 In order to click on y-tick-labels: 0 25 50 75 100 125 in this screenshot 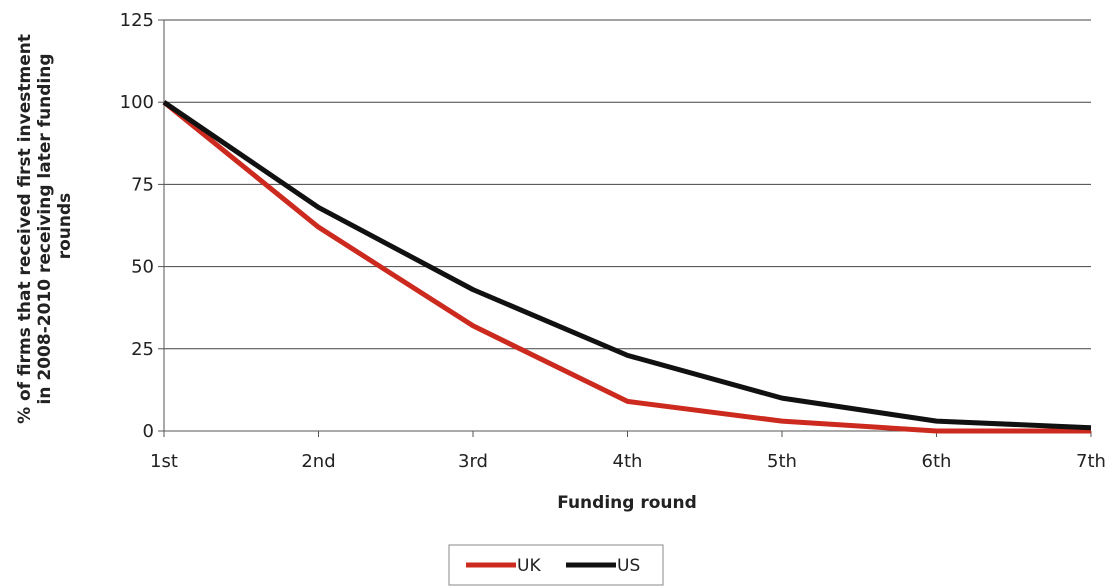, I will do `click(137, 226)`.